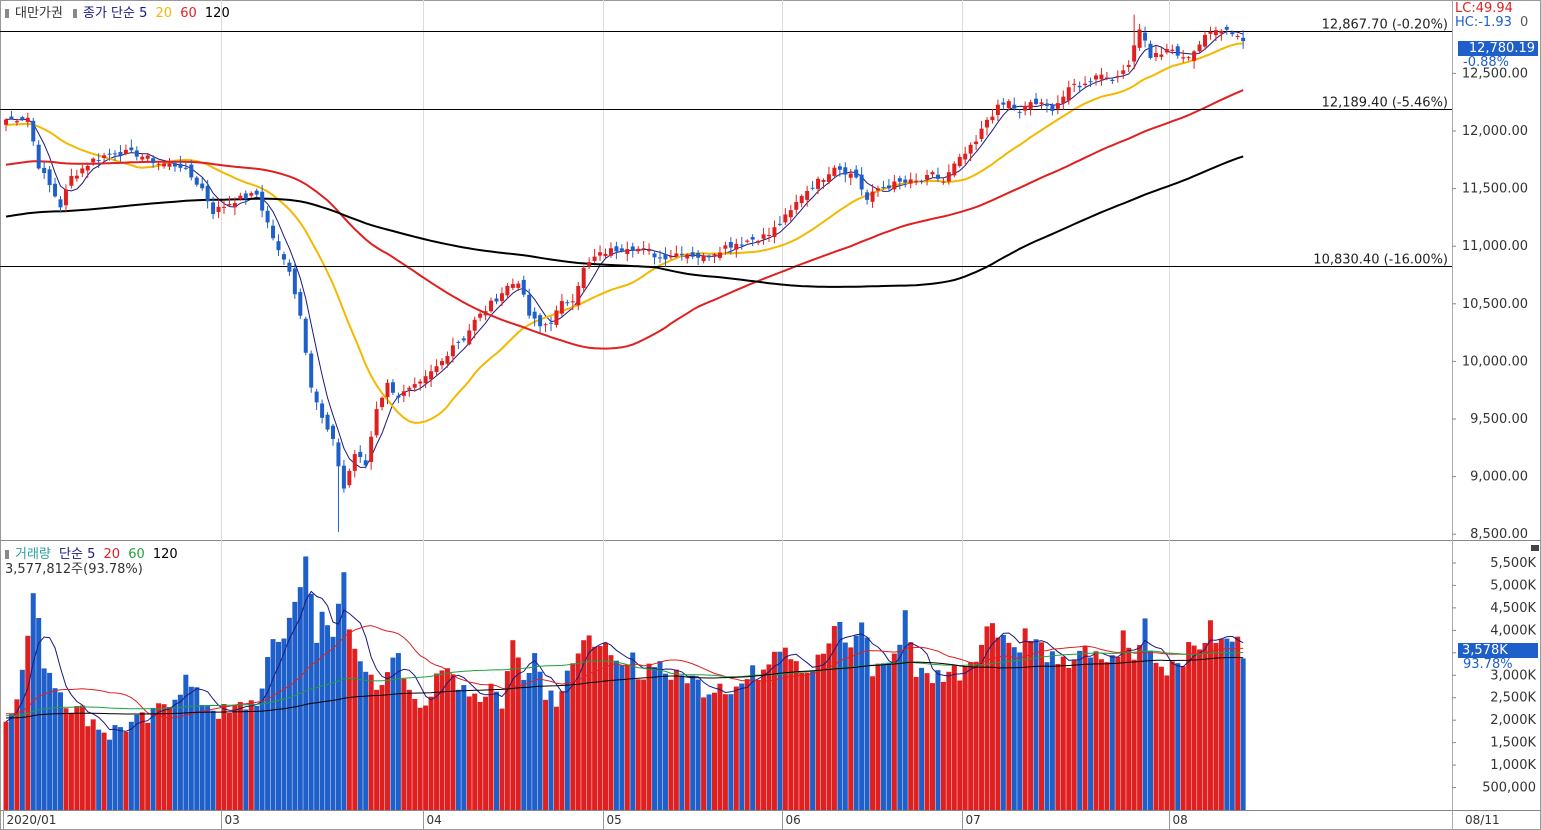  I want to click on volume-ma20-line, so click(624, 672).